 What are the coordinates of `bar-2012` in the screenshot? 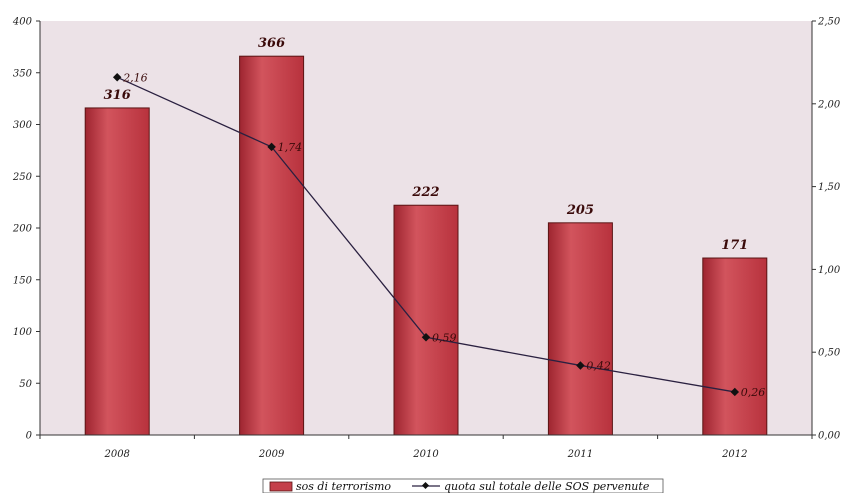 It's located at (735, 346).